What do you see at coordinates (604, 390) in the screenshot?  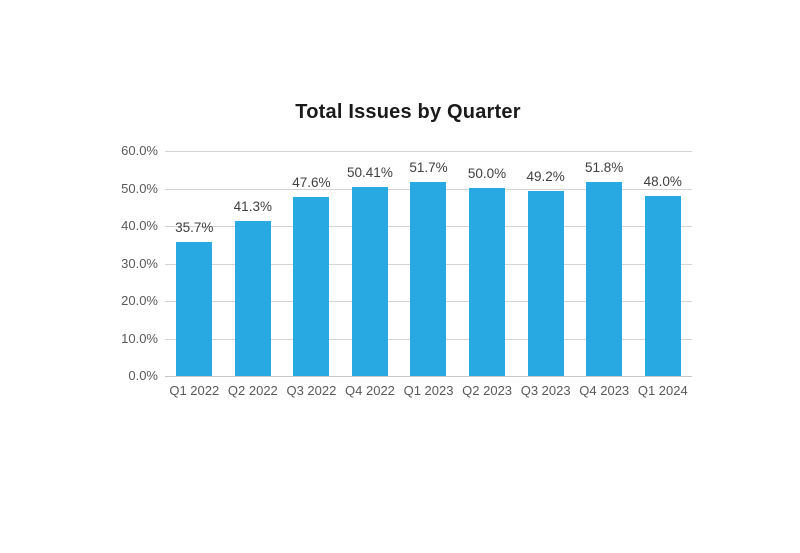 I see `x-tick-label: Q4 2023` at bounding box center [604, 390].